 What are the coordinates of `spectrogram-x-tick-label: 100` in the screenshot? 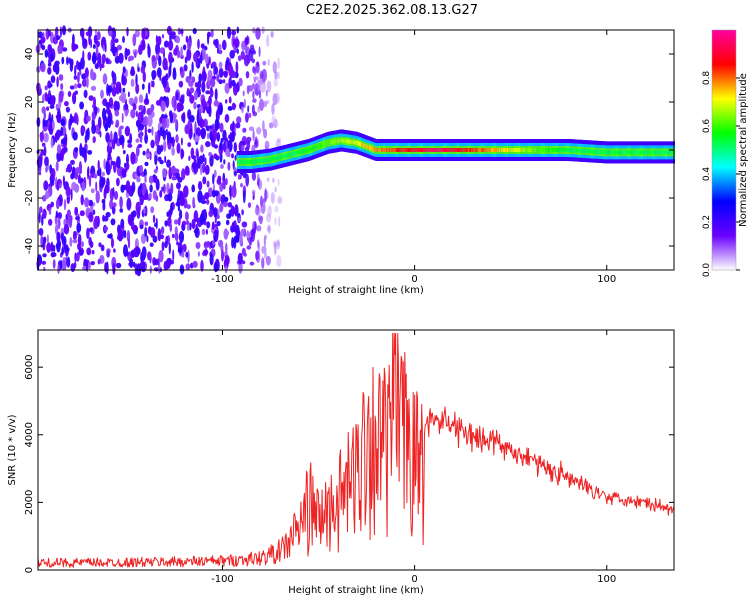 It's located at (606, 279).